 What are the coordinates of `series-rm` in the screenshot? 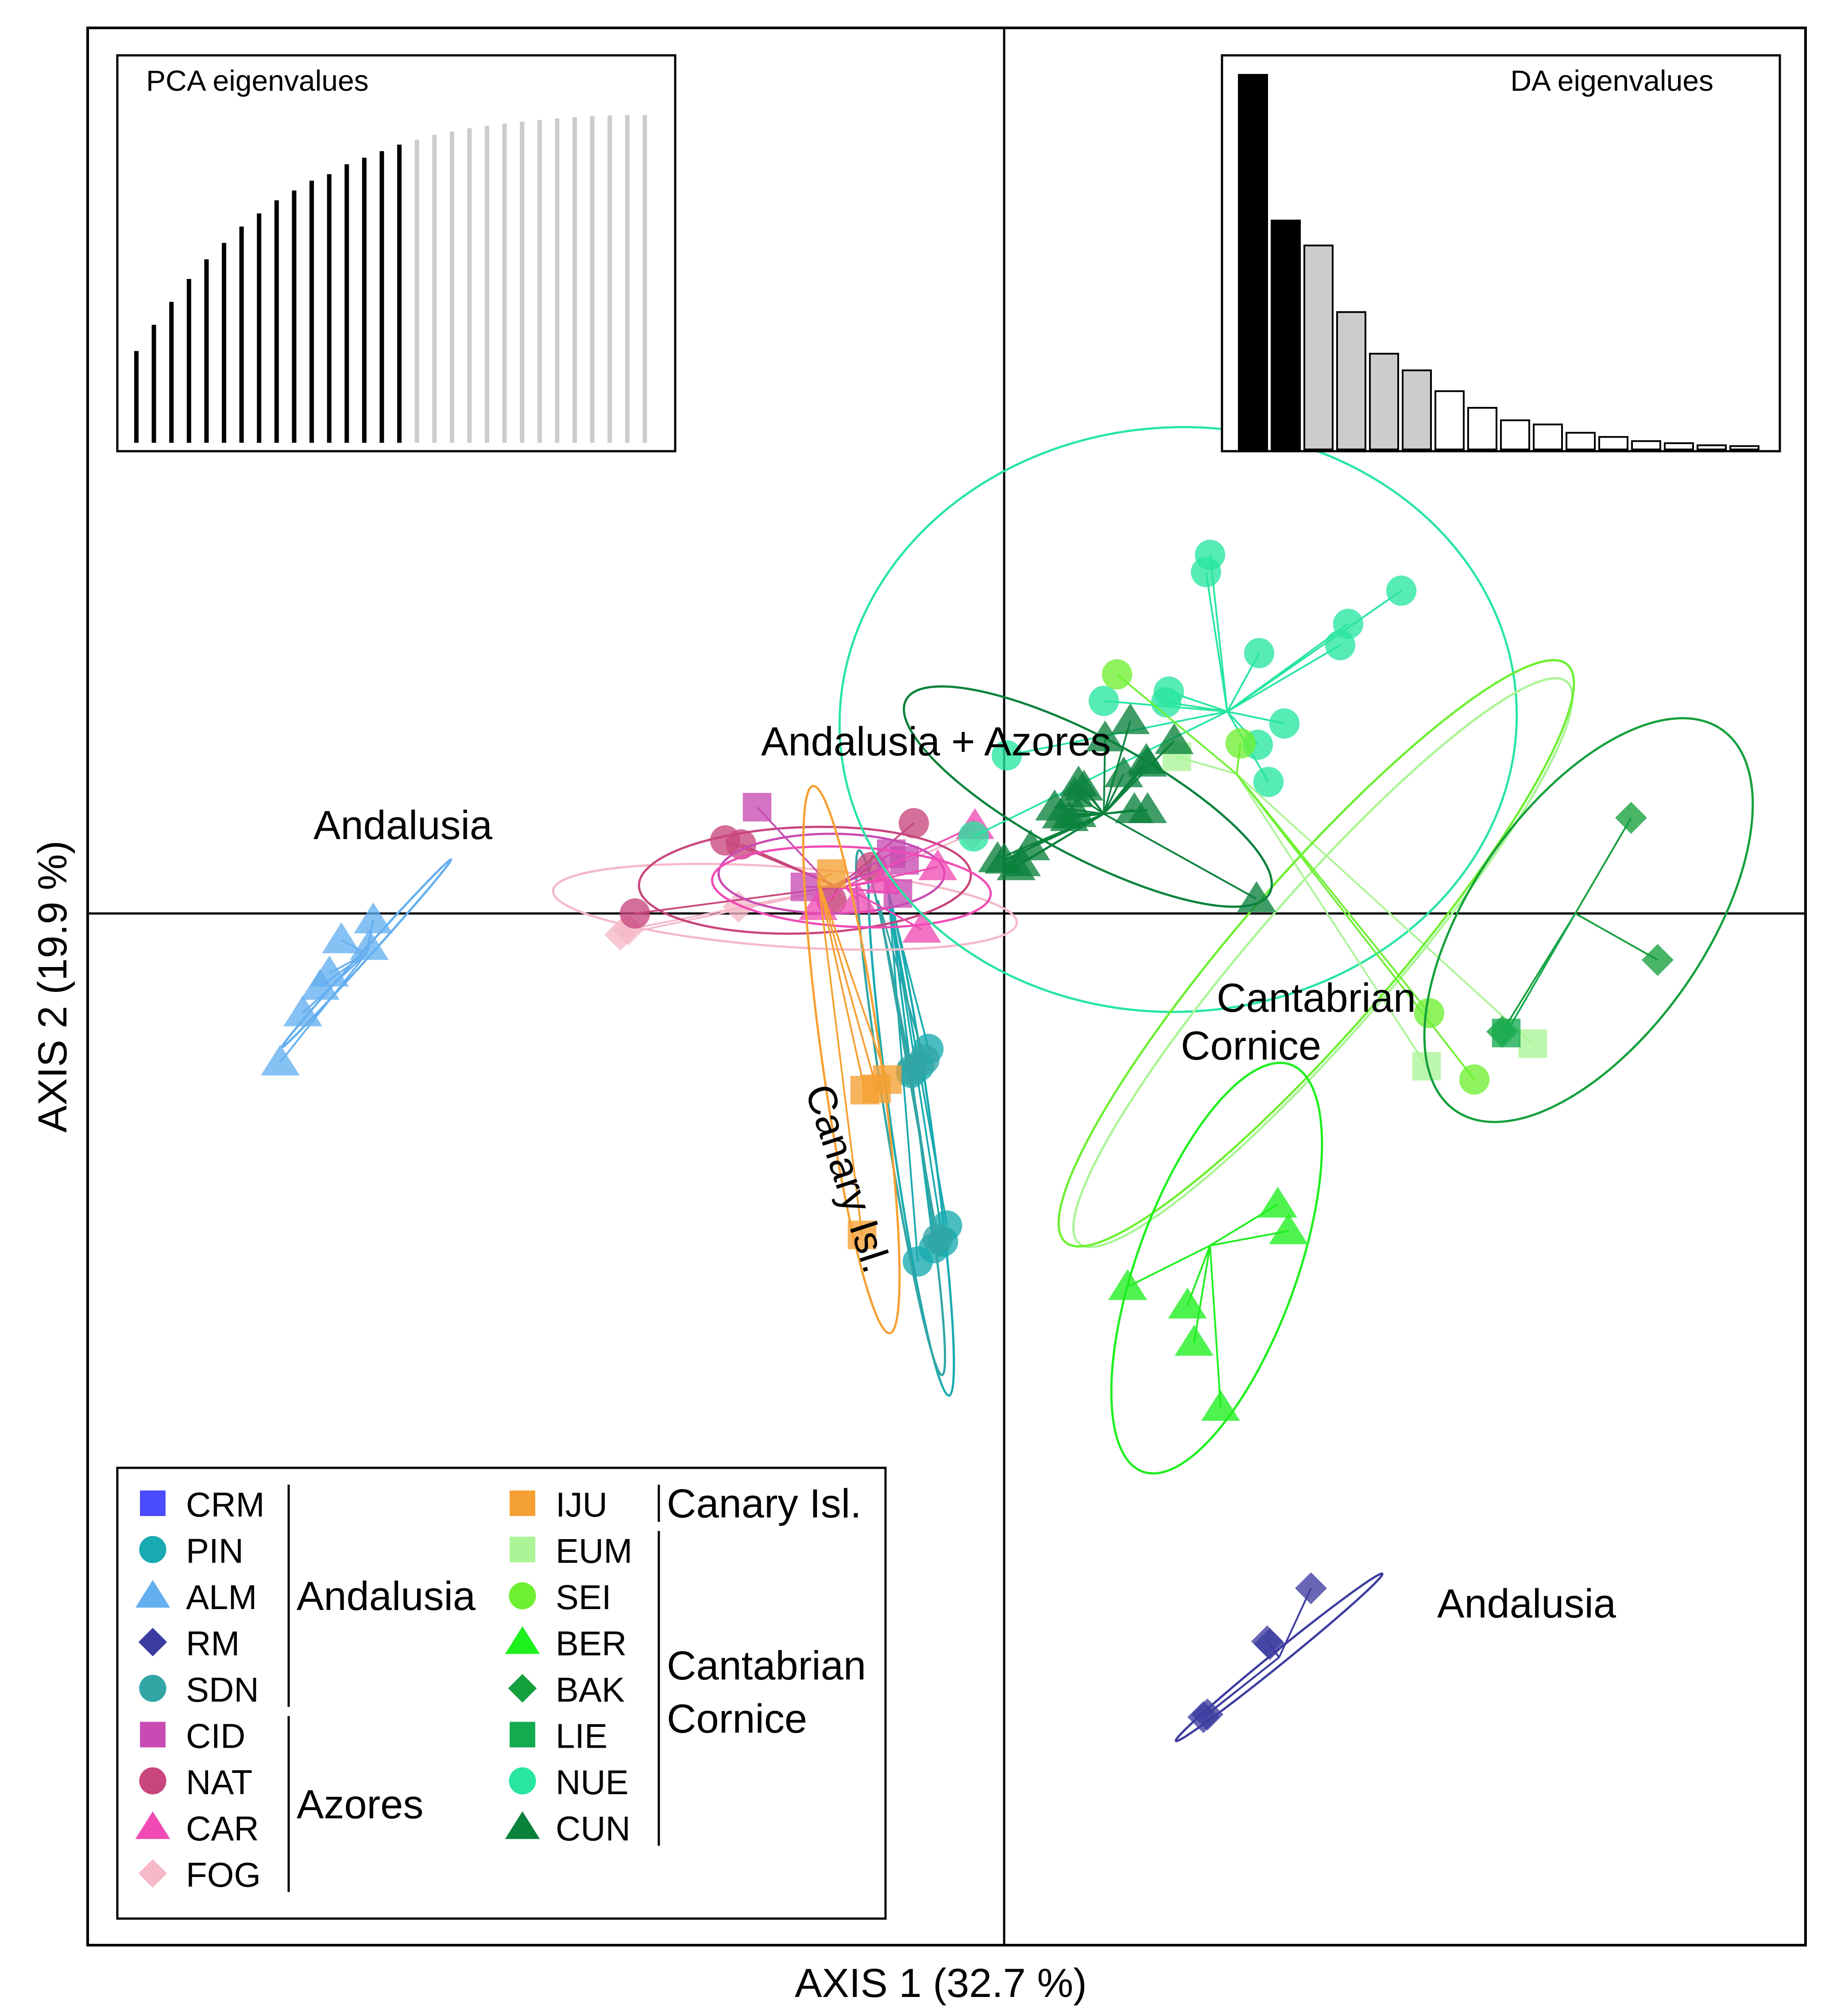 It's located at (1279, 1657).